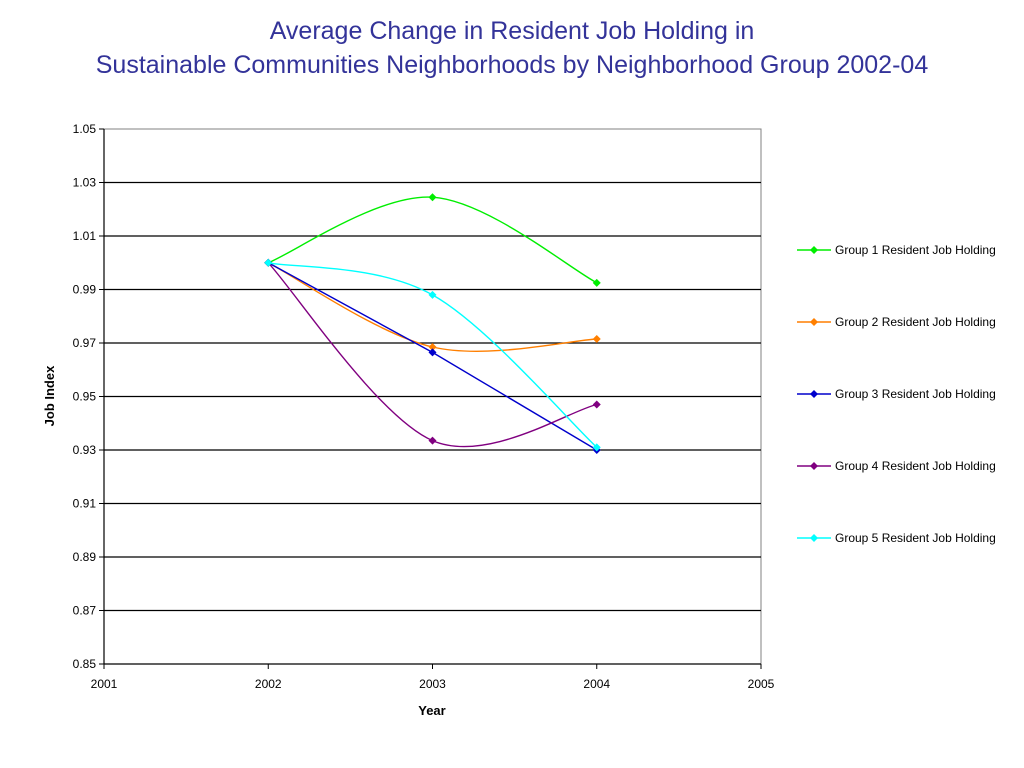  What do you see at coordinates (431, 710) in the screenshot?
I see `x-axis-title: Year` at bounding box center [431, 710].